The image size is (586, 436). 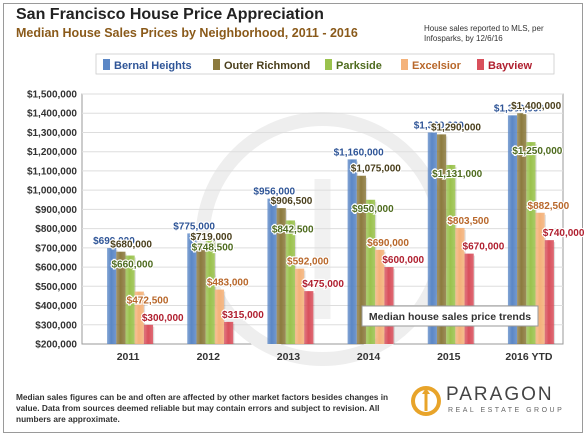 I want to click on y-tick-label: $300,000, so click(x=56, y=325).